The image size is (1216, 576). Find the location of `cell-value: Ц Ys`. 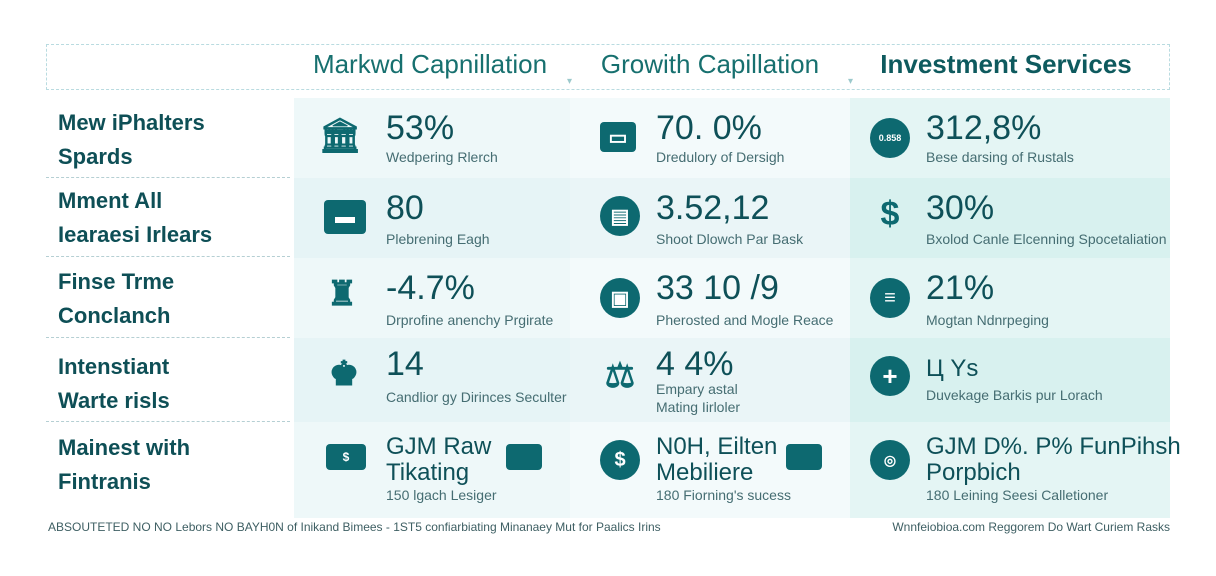

cell-value: Ц Ys is located at coordinates (952, 368).